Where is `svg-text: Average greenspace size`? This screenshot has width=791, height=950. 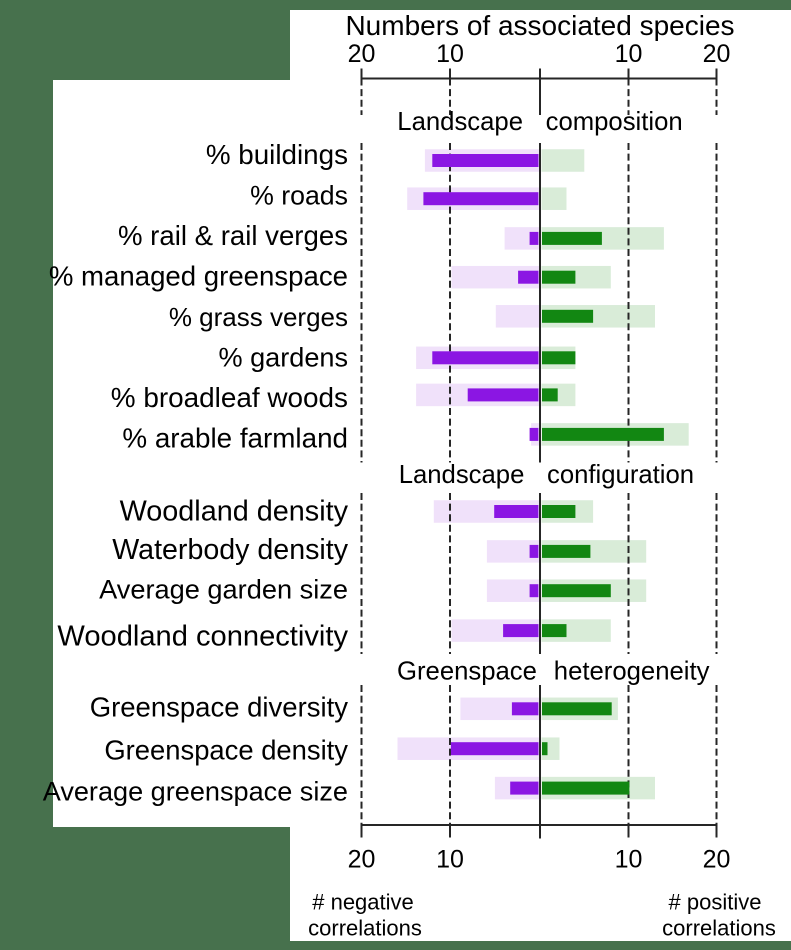
svg-text: Average greenspace size is located at coordinates (195, 790).